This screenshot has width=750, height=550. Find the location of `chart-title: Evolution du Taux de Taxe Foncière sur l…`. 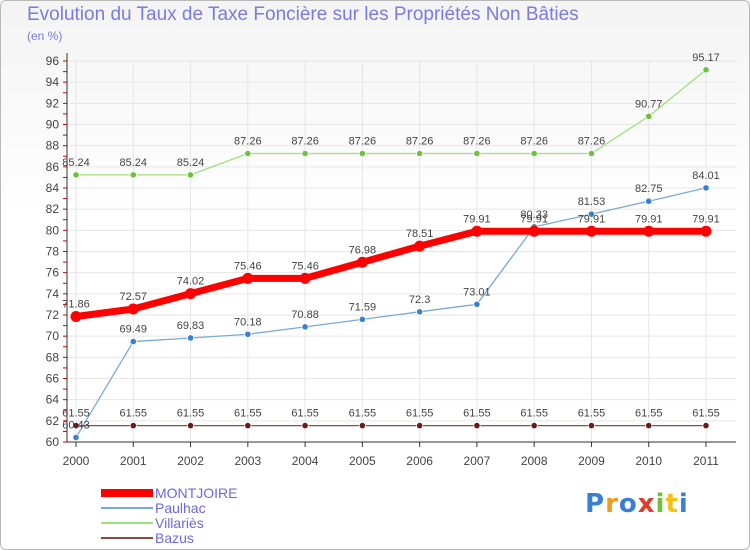

chart-title: Evolution du Taux de Taxe Foncière sur l… is located at coordinates (303, 14).